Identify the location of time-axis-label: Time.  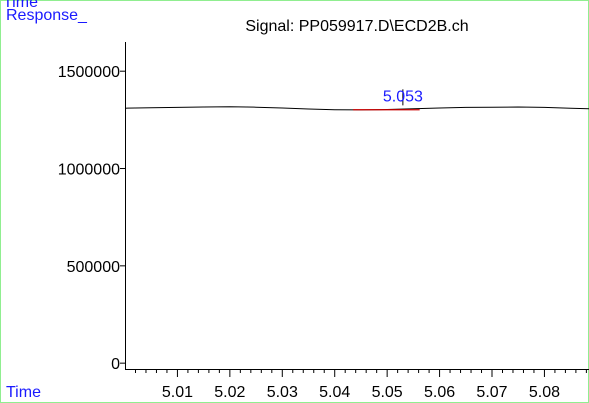
(23, 392).